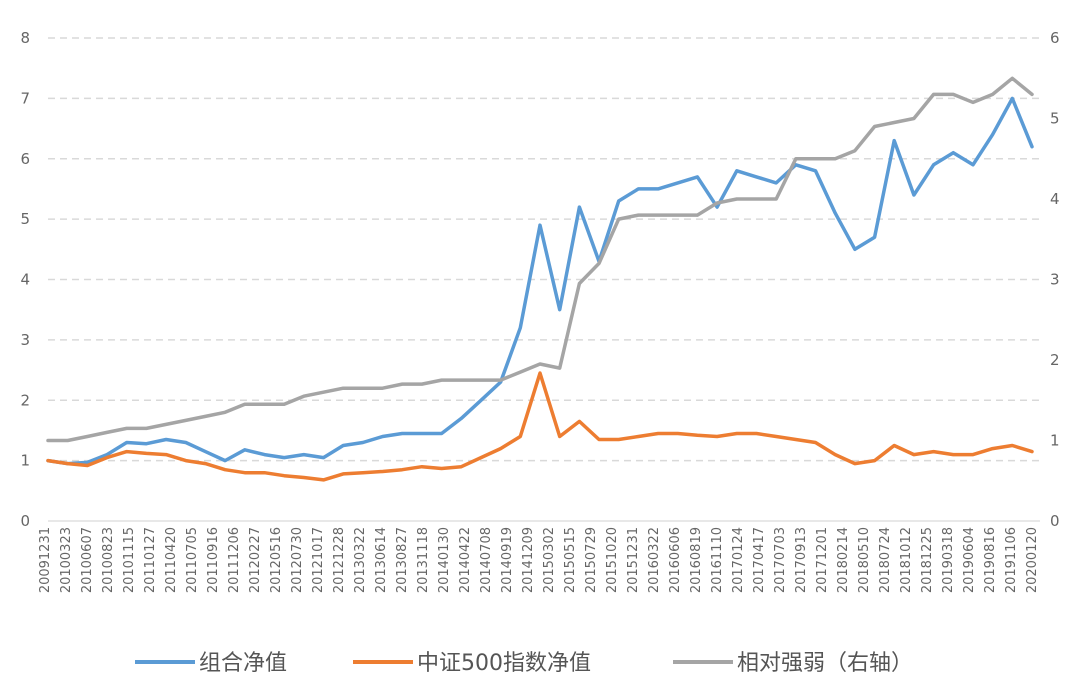 This screenshot has height=697, width=1074. Describe the element at coordinates (507, 560) in the screenshot. I see `x-tick-label: 20140919` at that location.